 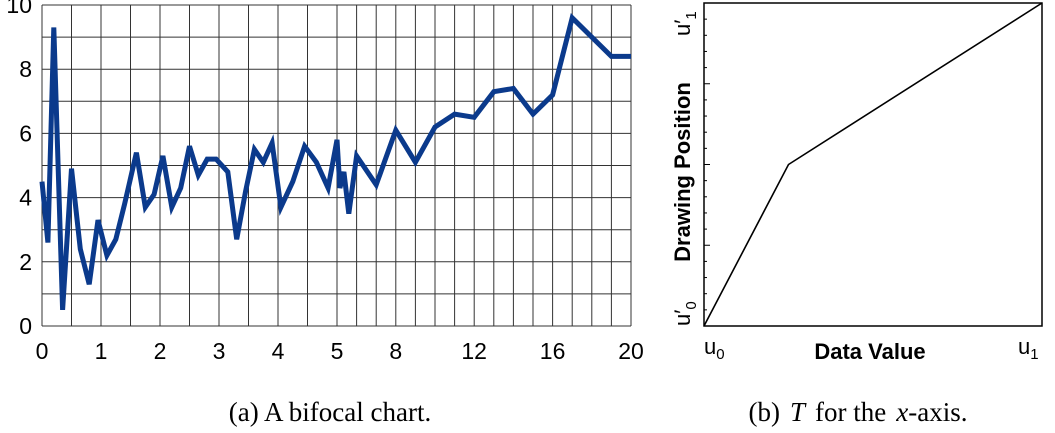 What do you see at coordinates (25, 326) in the screenshot?
I see `y-tick-label: 0` at bounding box center [25, 326].